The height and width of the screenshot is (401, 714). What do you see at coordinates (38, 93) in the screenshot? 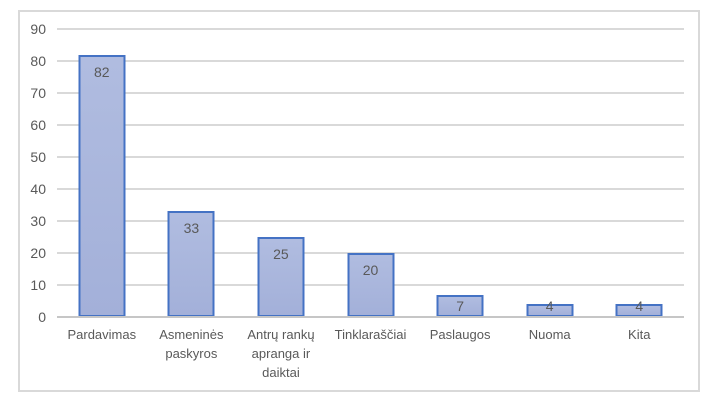
I see `y-tick-label: 70` at bounding box center [38, 93].